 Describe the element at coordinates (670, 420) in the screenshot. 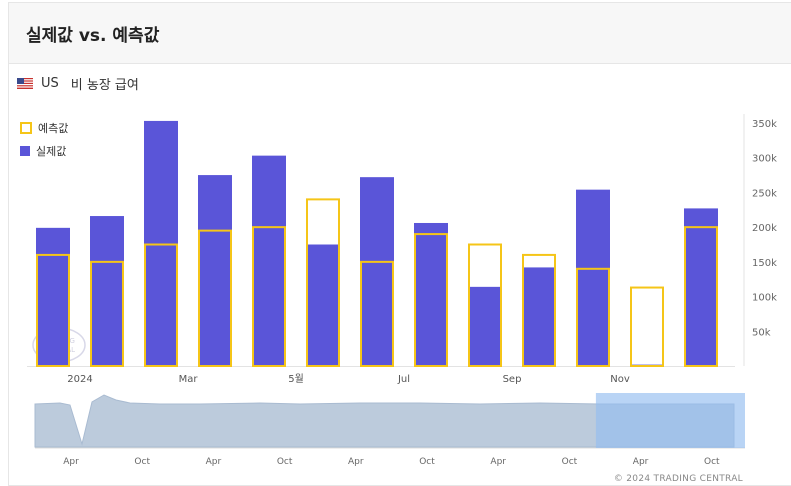

I see `navigator-selection` at that location.